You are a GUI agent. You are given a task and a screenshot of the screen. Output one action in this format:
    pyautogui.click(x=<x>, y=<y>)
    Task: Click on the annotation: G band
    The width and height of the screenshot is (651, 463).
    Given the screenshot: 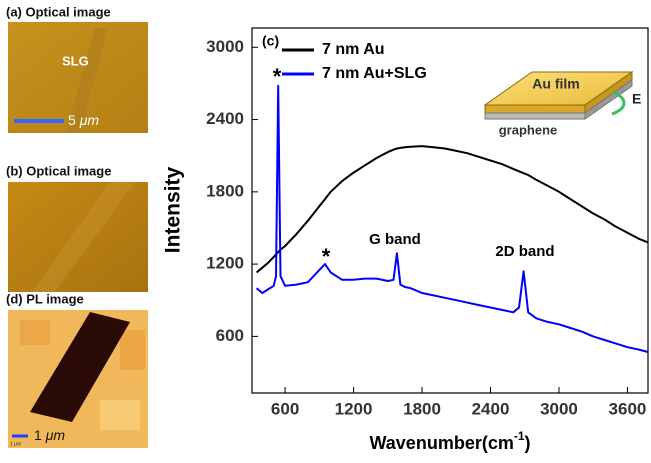 What is the action you would take?
    pyautogui.click(x=395, y=239)
    